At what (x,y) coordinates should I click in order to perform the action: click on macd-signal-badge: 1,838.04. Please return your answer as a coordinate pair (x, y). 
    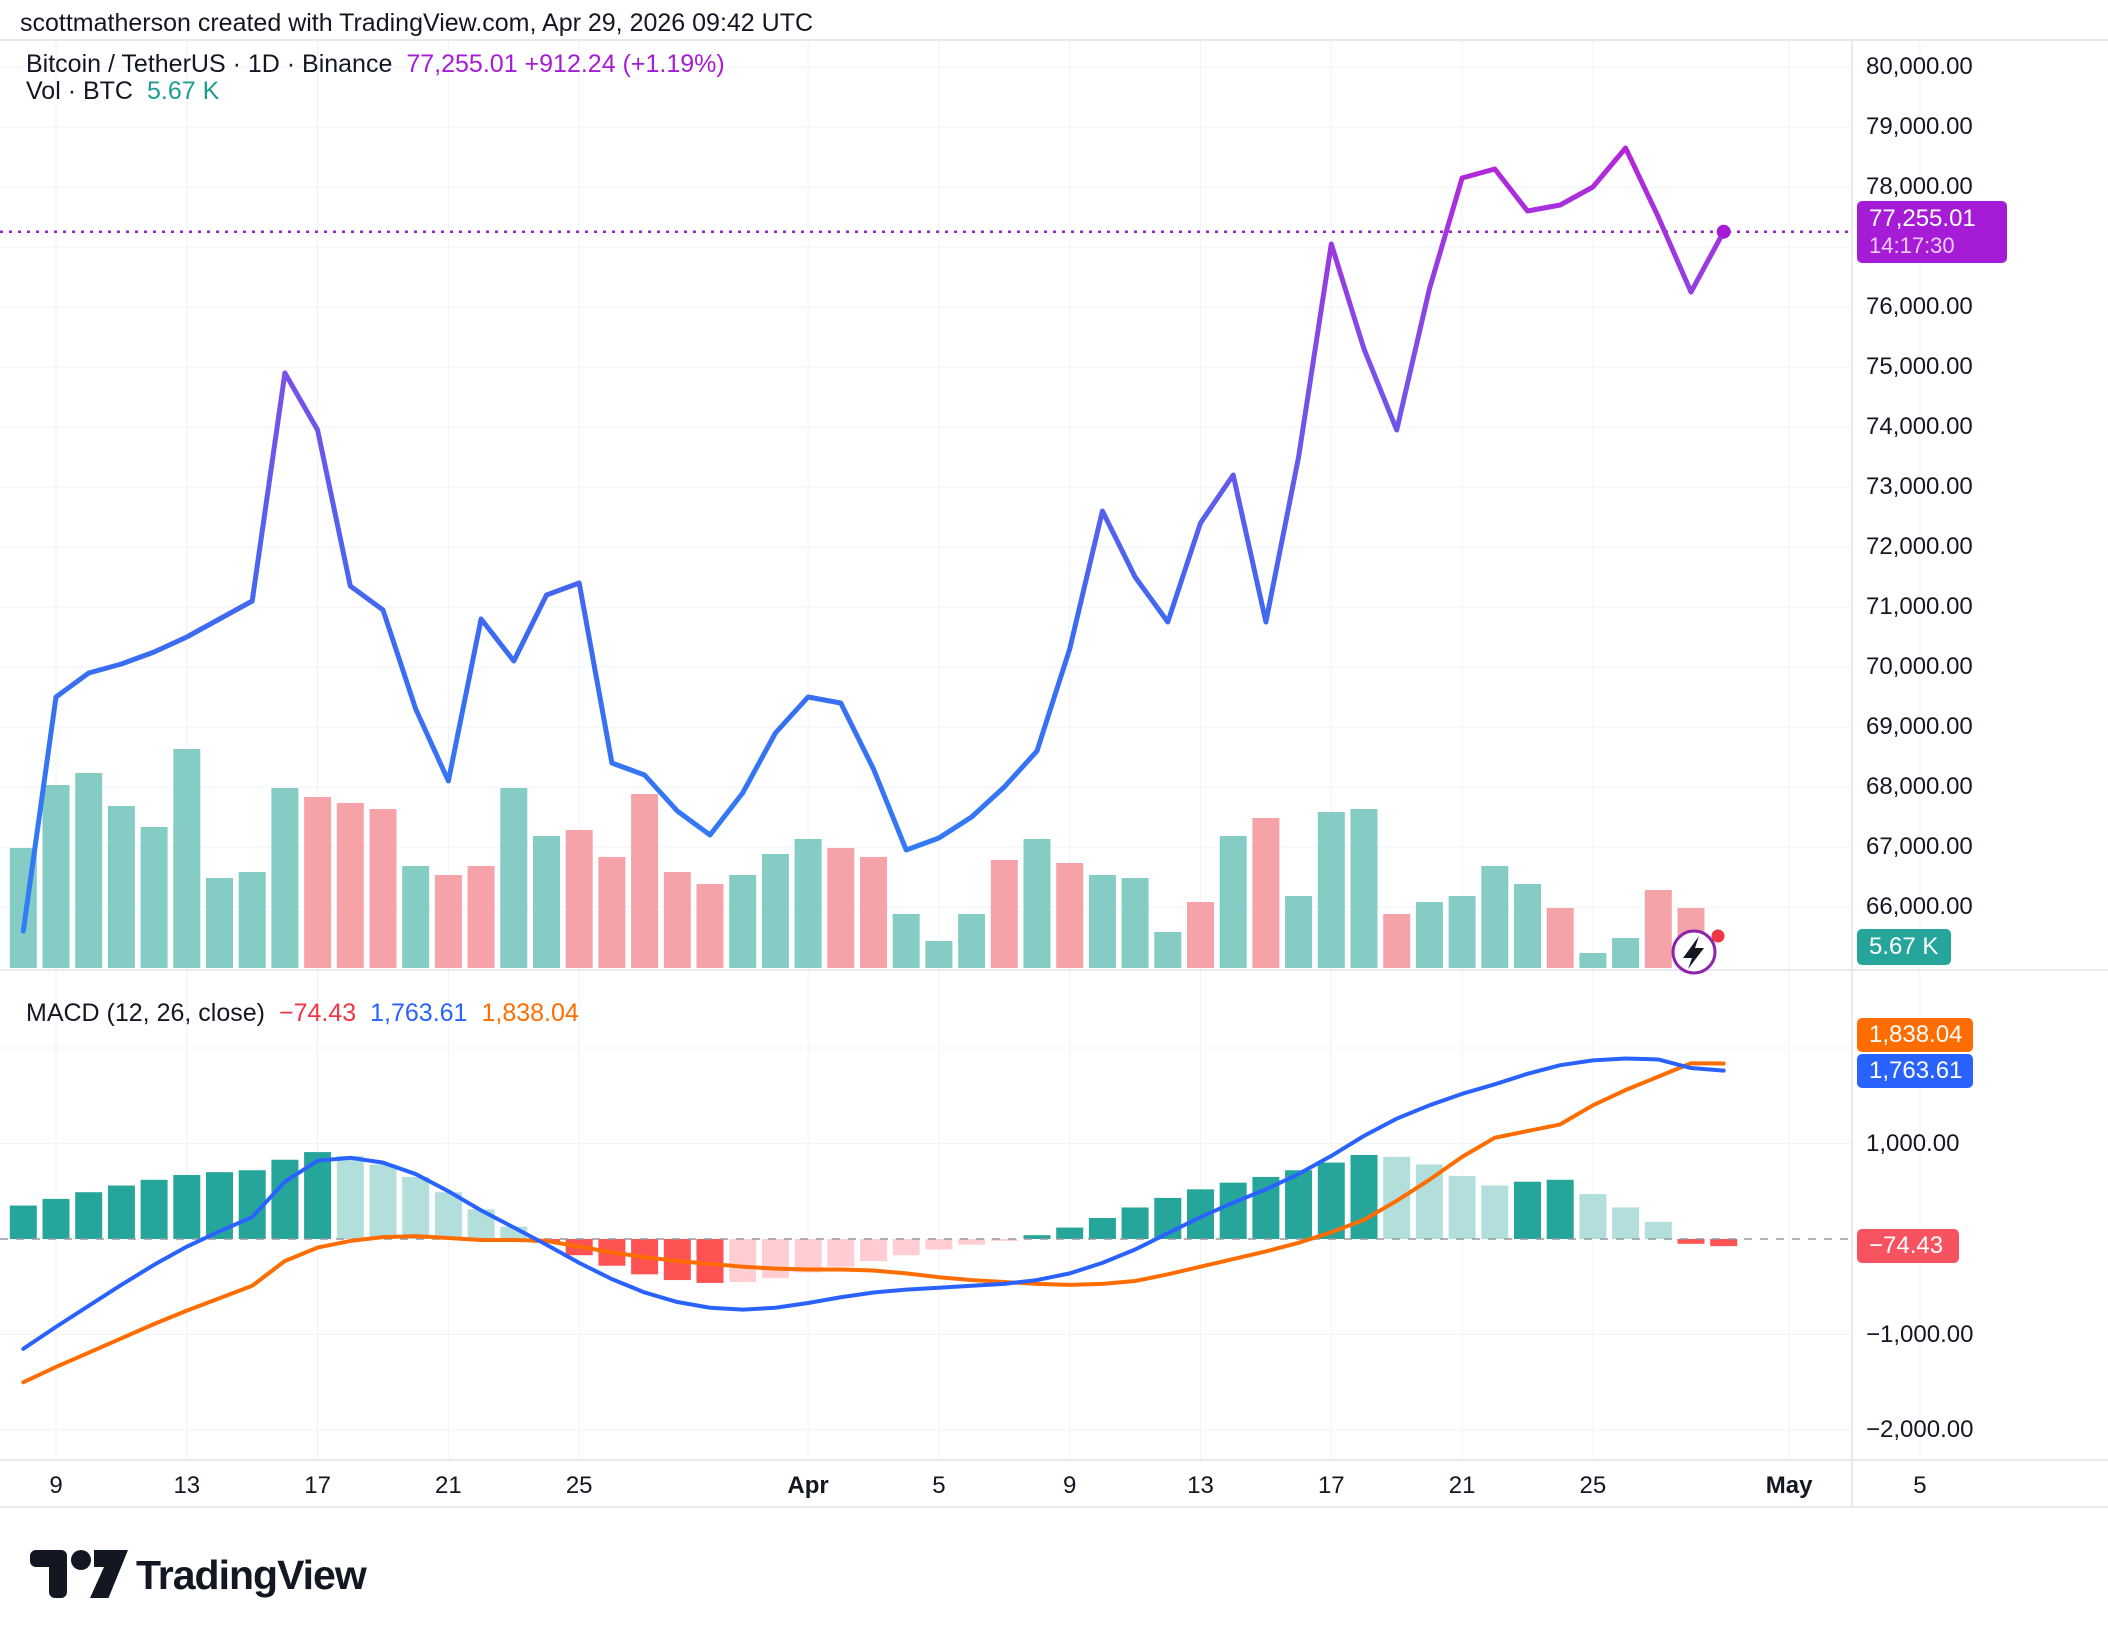
    Looking at the image, I should click on (1915, 1035).